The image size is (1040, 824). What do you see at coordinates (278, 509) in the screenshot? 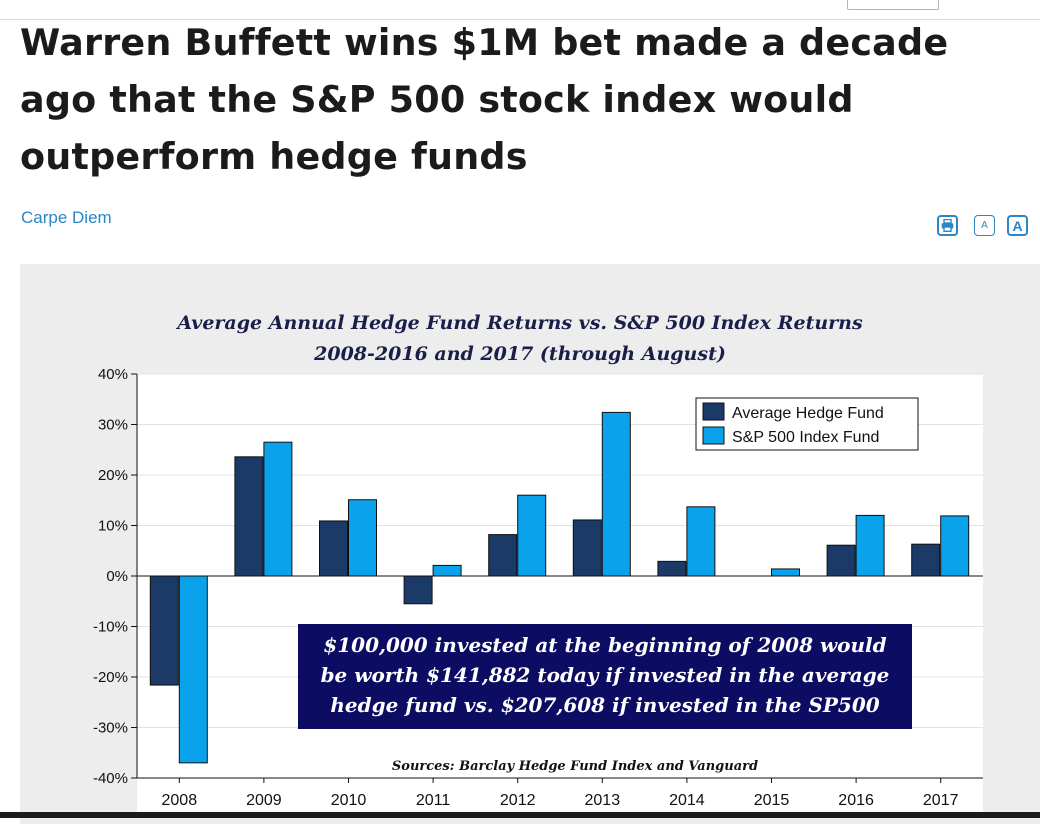
I see `bar-sp500-2009` at bounding box center [278, 509].